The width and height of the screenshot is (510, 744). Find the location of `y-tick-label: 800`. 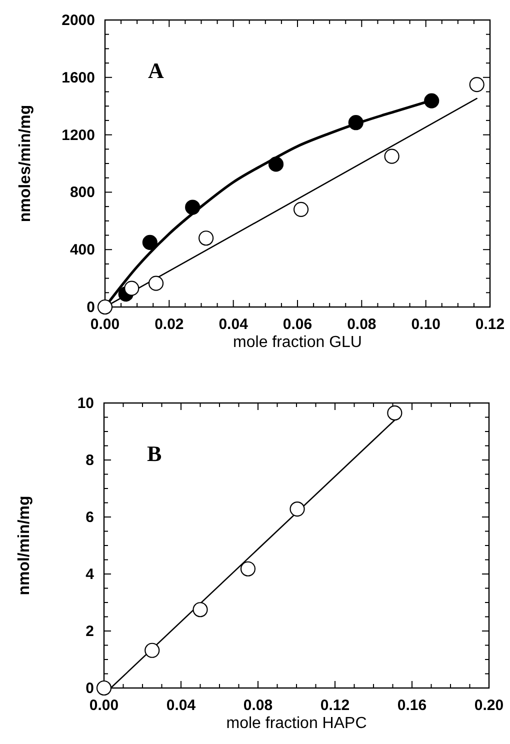

y-tick-label: 800 is located at coordinates (82, 193).